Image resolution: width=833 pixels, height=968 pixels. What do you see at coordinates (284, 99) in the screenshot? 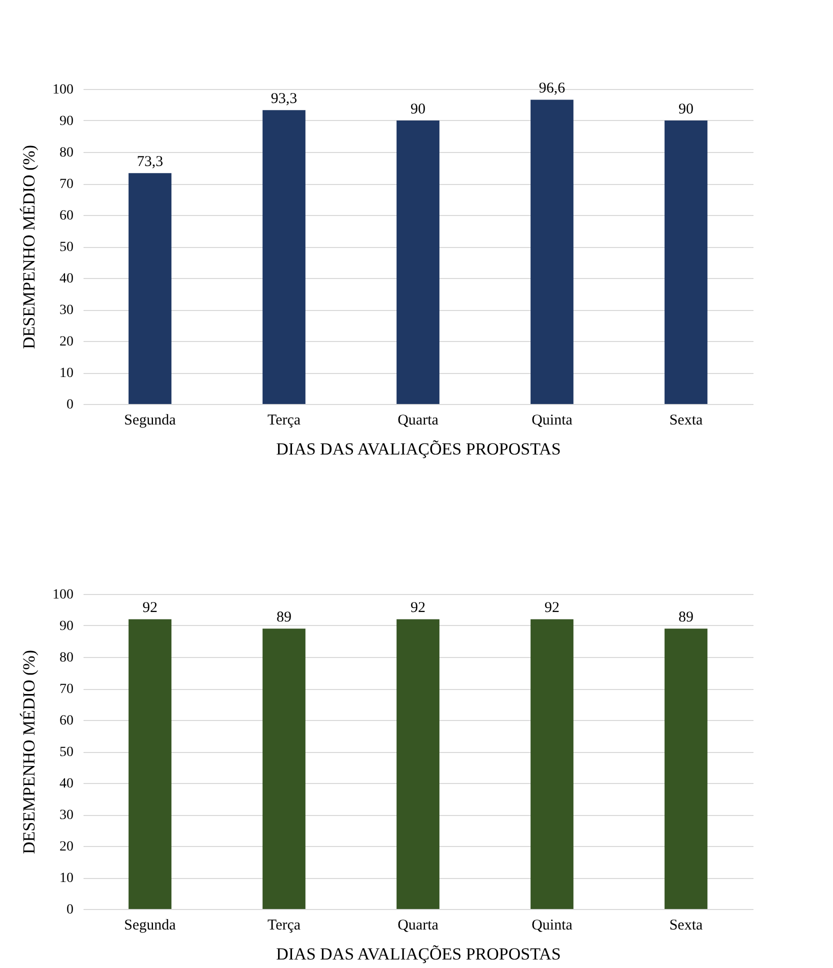
I see `data-label: 93,3` at bounding box center [284, 99].